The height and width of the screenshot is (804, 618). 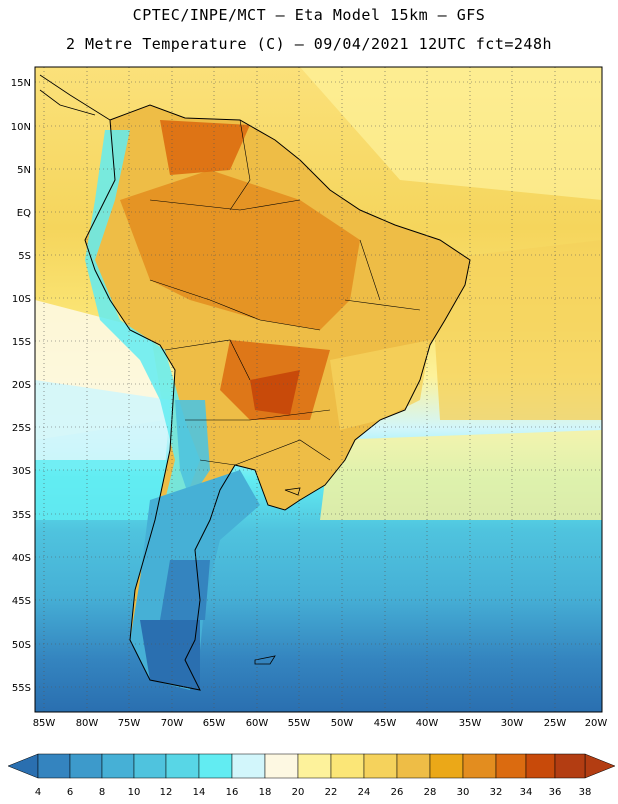 What do you see at coordinates (470, 723) in the screenshot?
I see `lon-label: 35W` at bounding box center [470, 723].